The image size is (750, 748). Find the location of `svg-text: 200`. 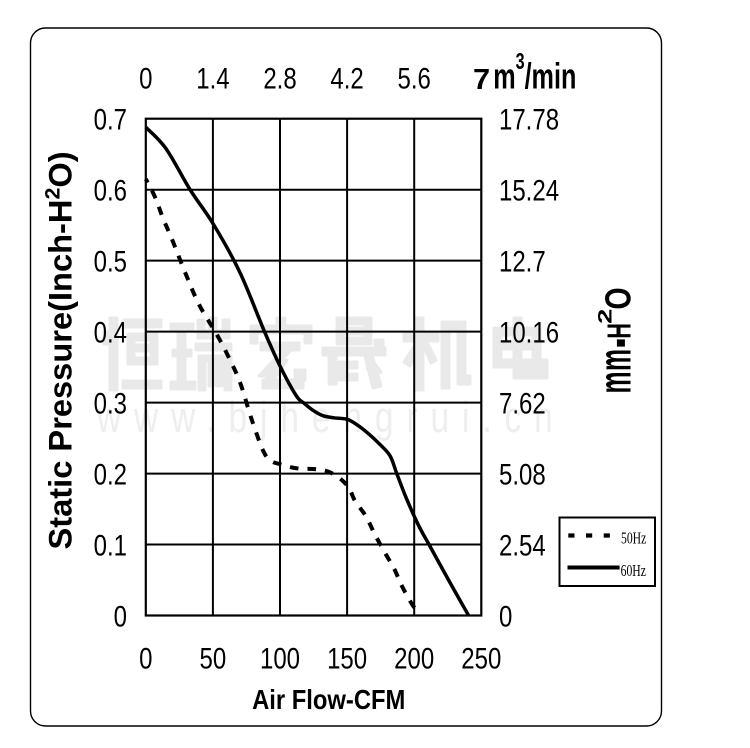

svg-text: 200 is located at coordinates (414, 658).